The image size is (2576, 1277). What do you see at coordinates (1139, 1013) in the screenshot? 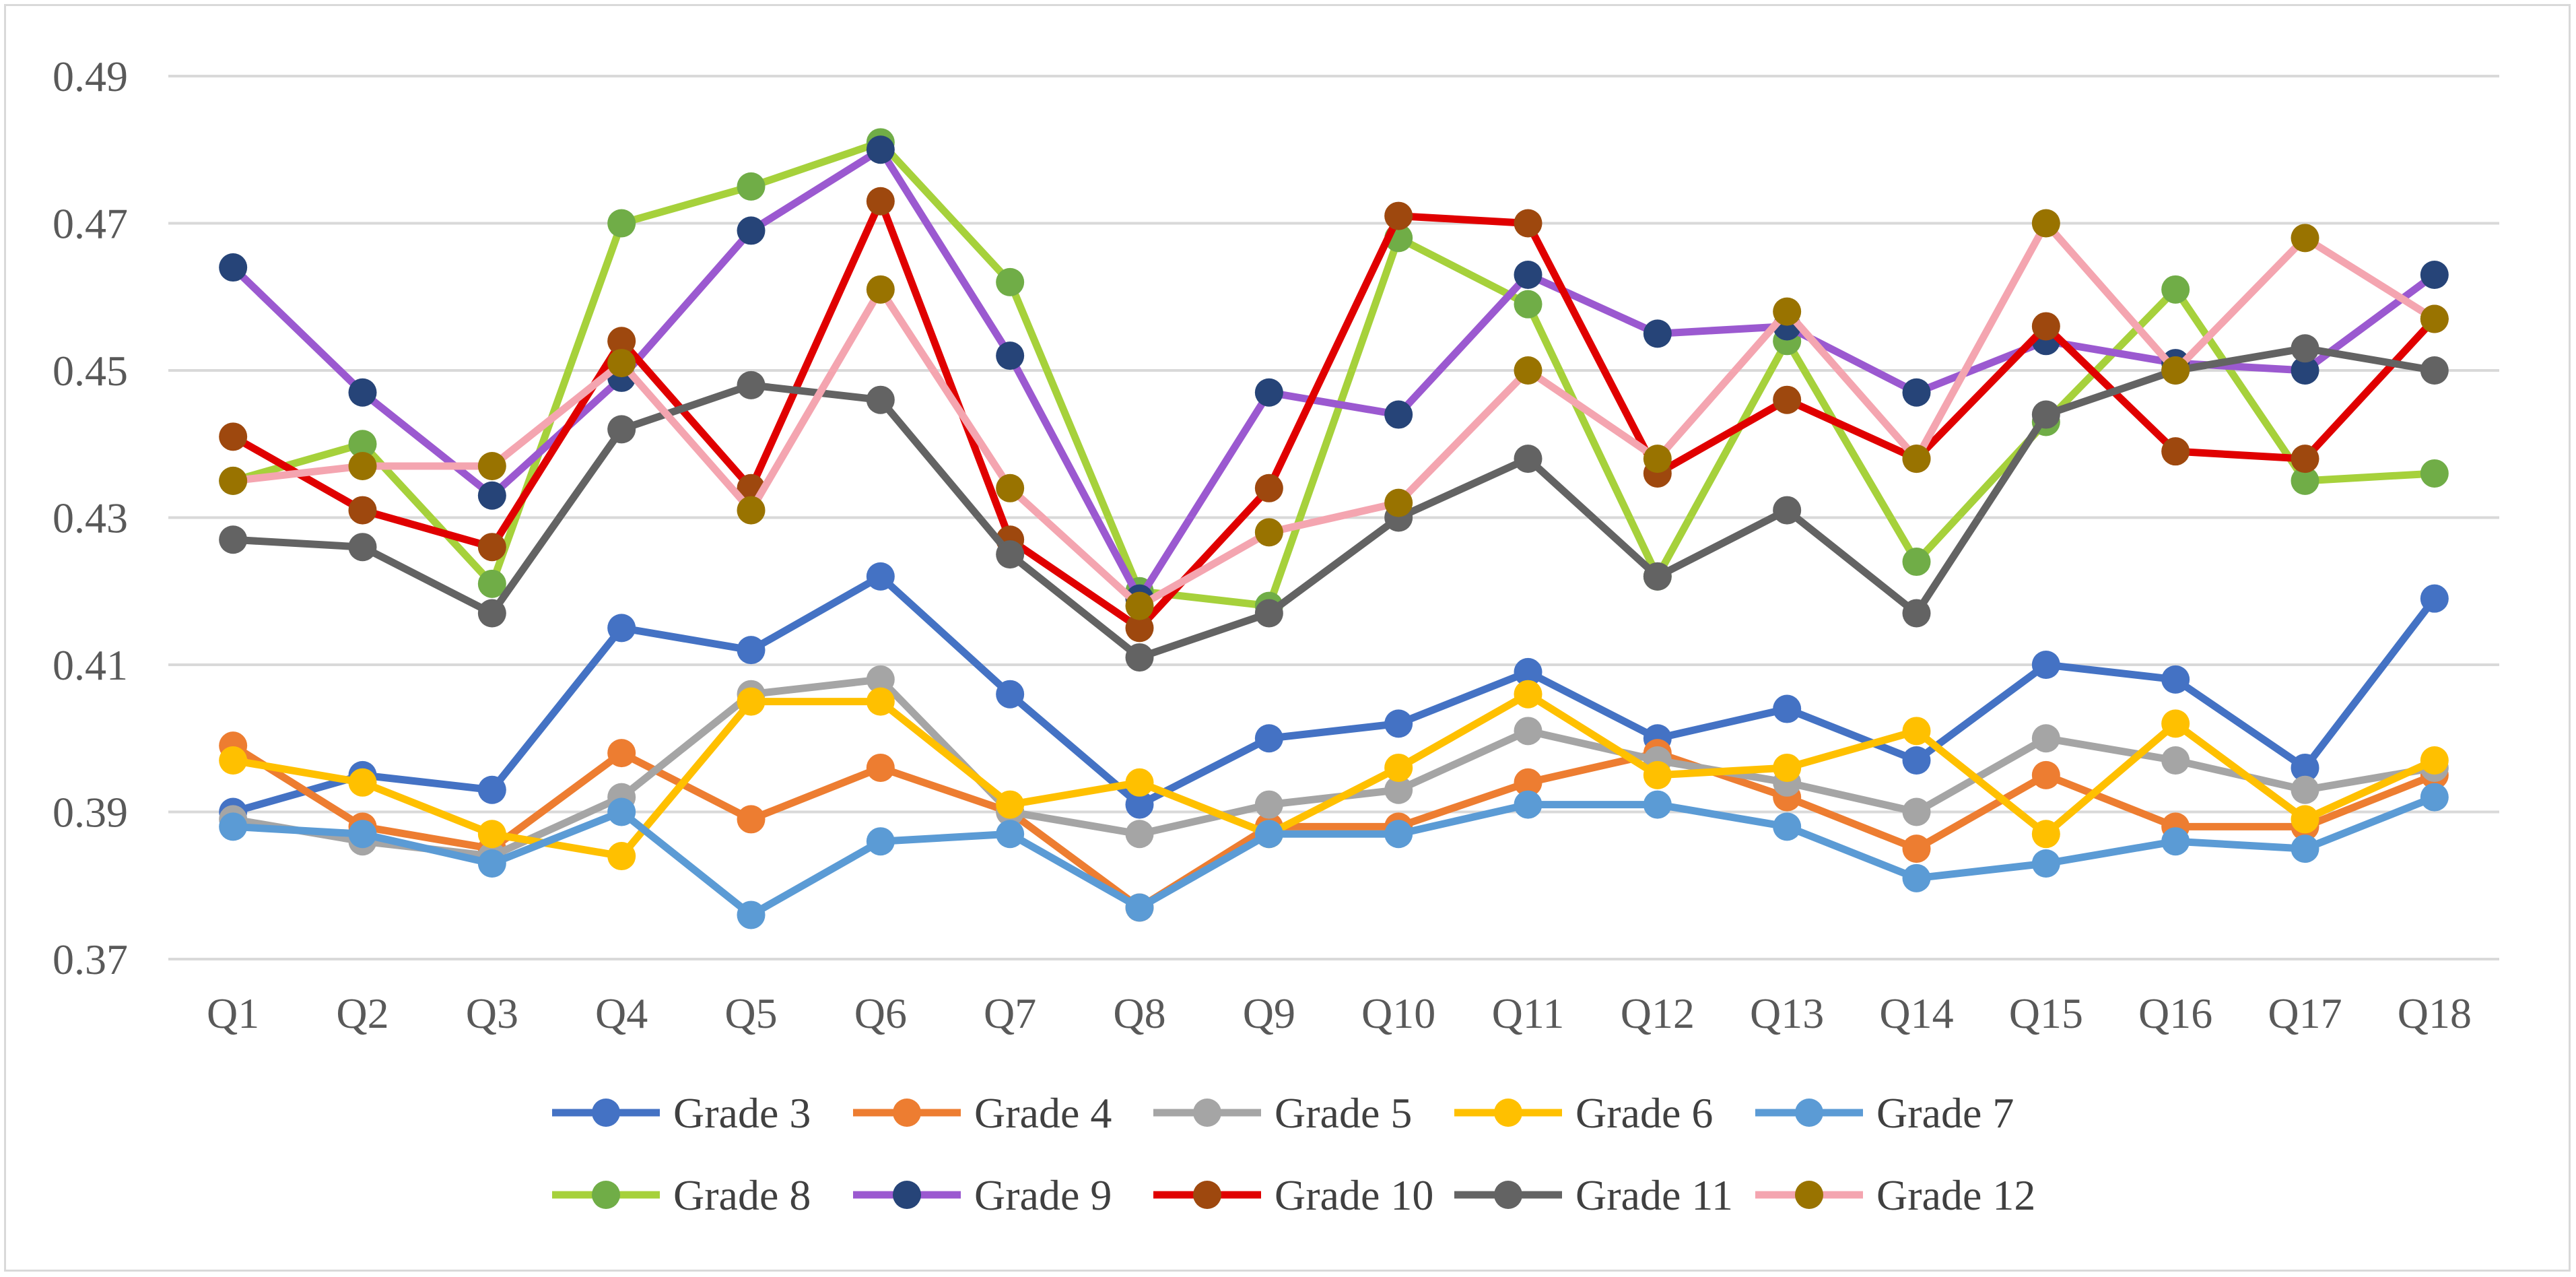
I see `x-tick-label: Q8` at bounding box center [1139, 1013].